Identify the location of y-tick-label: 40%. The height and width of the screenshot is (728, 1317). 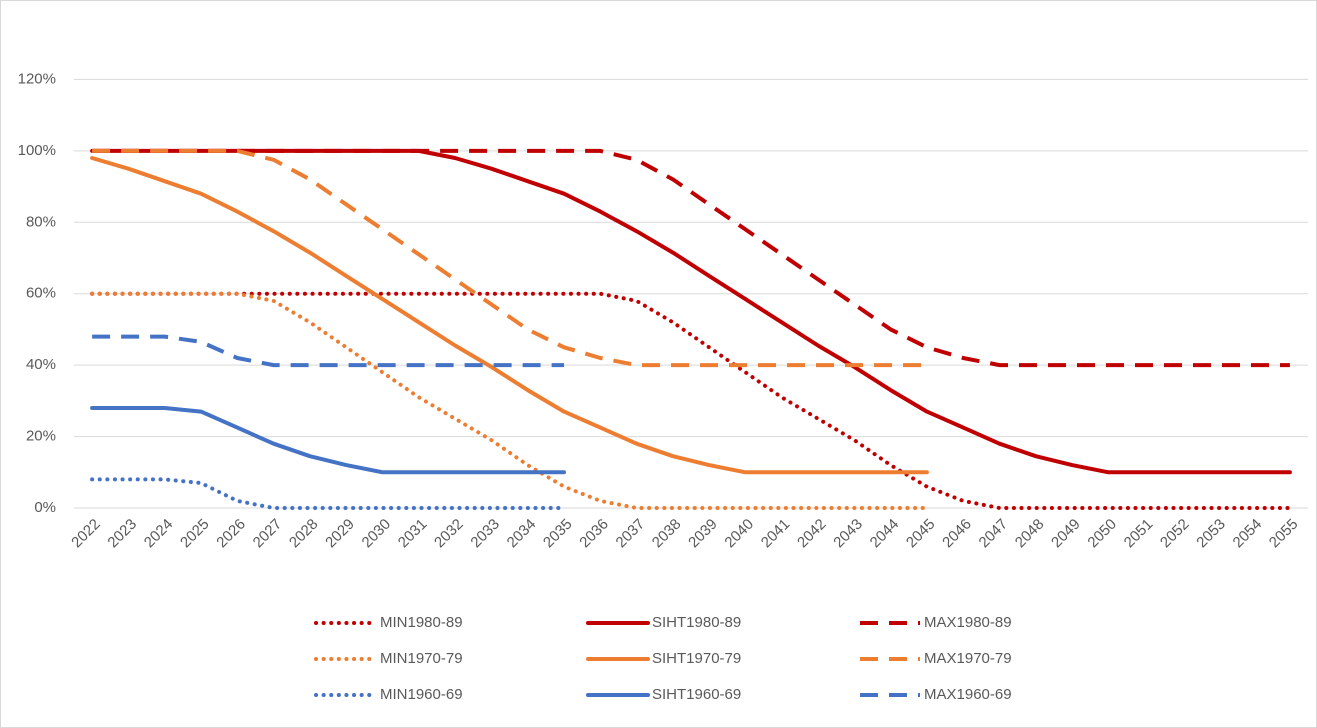
(41, 364).